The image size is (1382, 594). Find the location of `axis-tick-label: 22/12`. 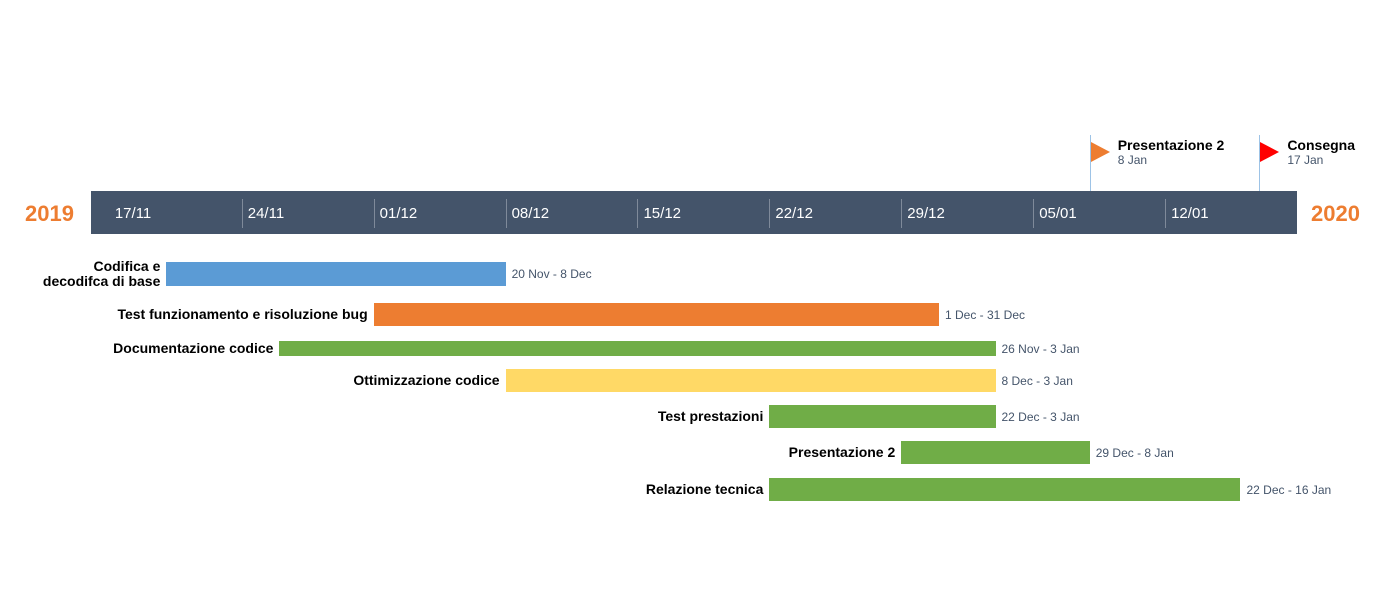

axis-tick-label: 22/12 is located at coordinates (794, 213).